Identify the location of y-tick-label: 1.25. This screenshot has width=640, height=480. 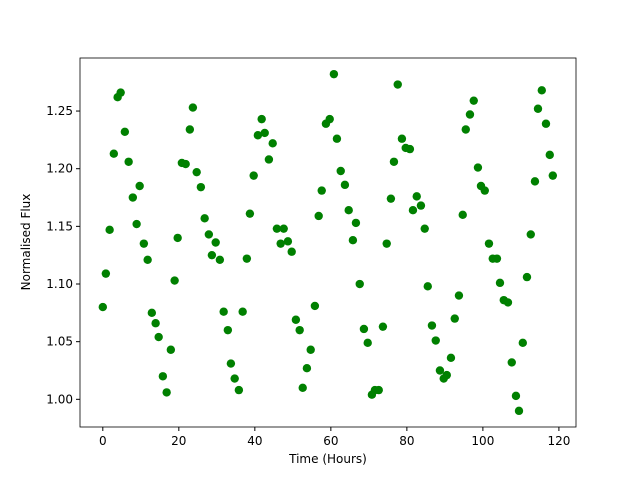
(59, 111).